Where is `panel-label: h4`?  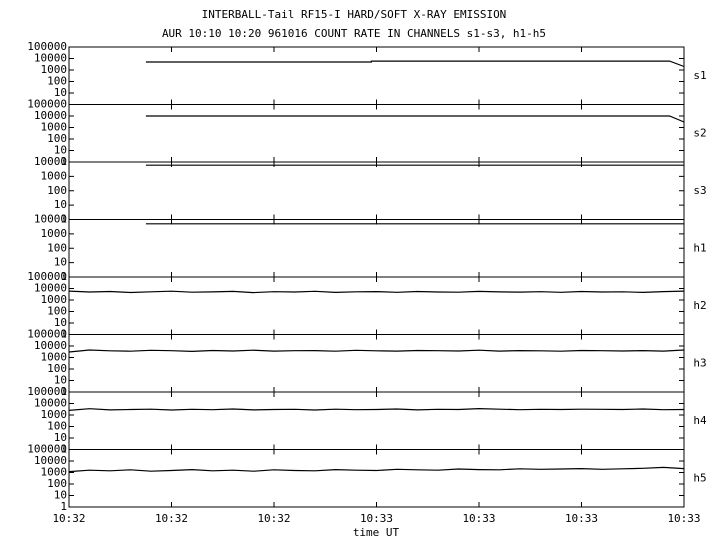 panel-label: h4 is located at coordinates (700, 420).